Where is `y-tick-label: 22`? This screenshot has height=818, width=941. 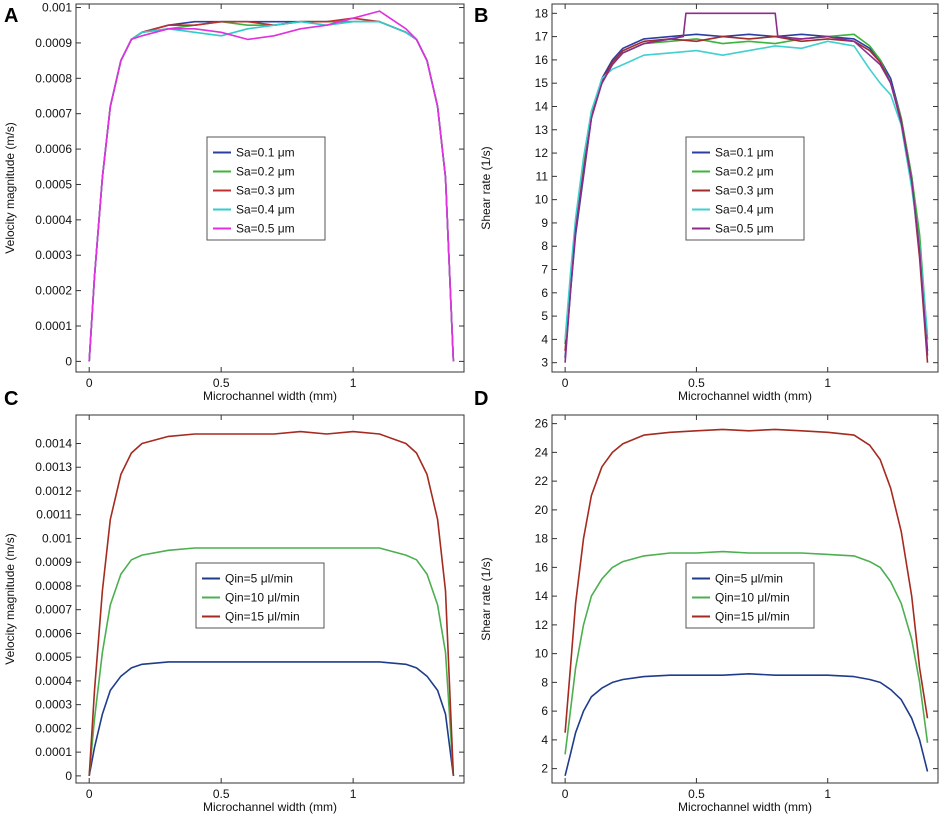 y-tick-label: 22 is located at coordinates (542, 481).